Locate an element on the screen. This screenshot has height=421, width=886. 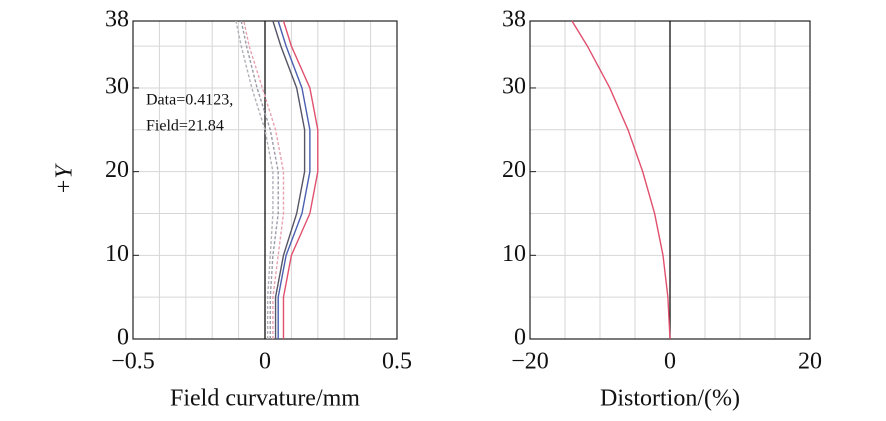
annotation: Data=0.4123, is located at coordinates (189, 100).